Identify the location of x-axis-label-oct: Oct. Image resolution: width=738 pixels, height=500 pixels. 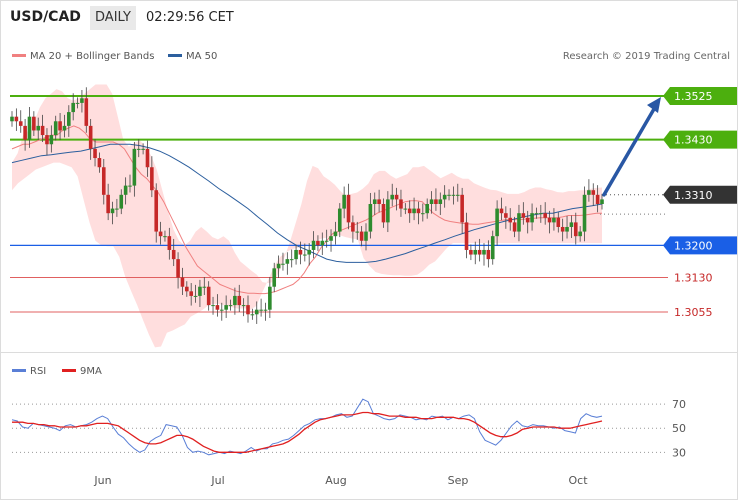
(578, 480).